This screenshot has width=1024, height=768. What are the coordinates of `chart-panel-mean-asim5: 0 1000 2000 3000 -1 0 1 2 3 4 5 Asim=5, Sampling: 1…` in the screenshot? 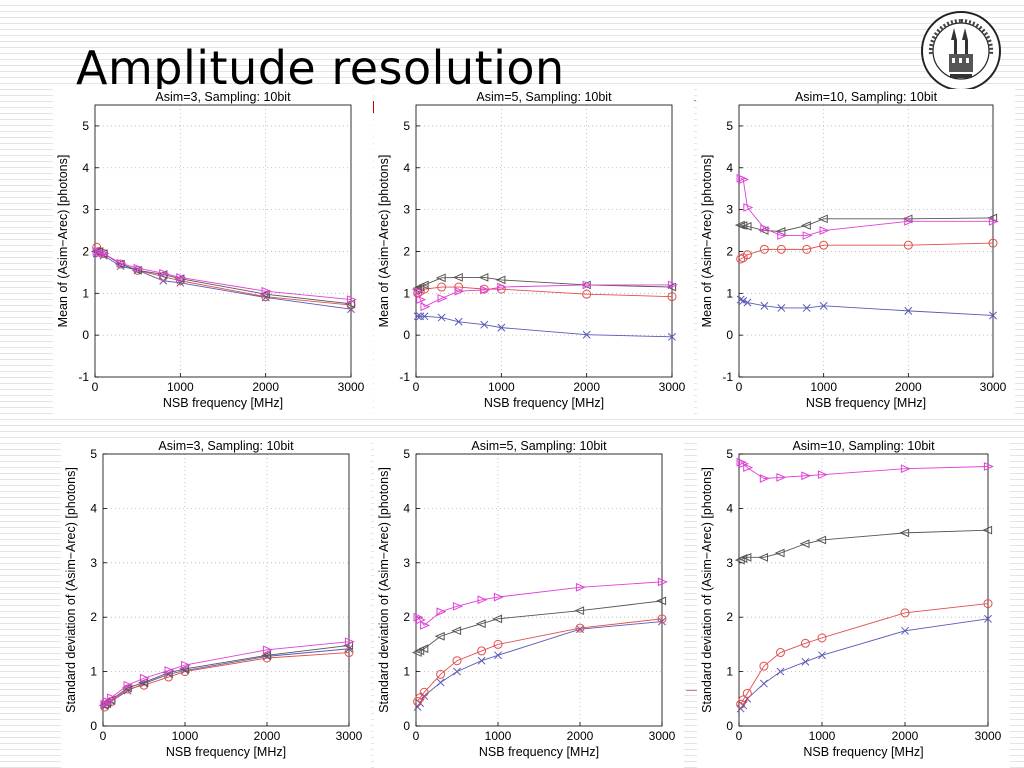 It's located at (534, 254).